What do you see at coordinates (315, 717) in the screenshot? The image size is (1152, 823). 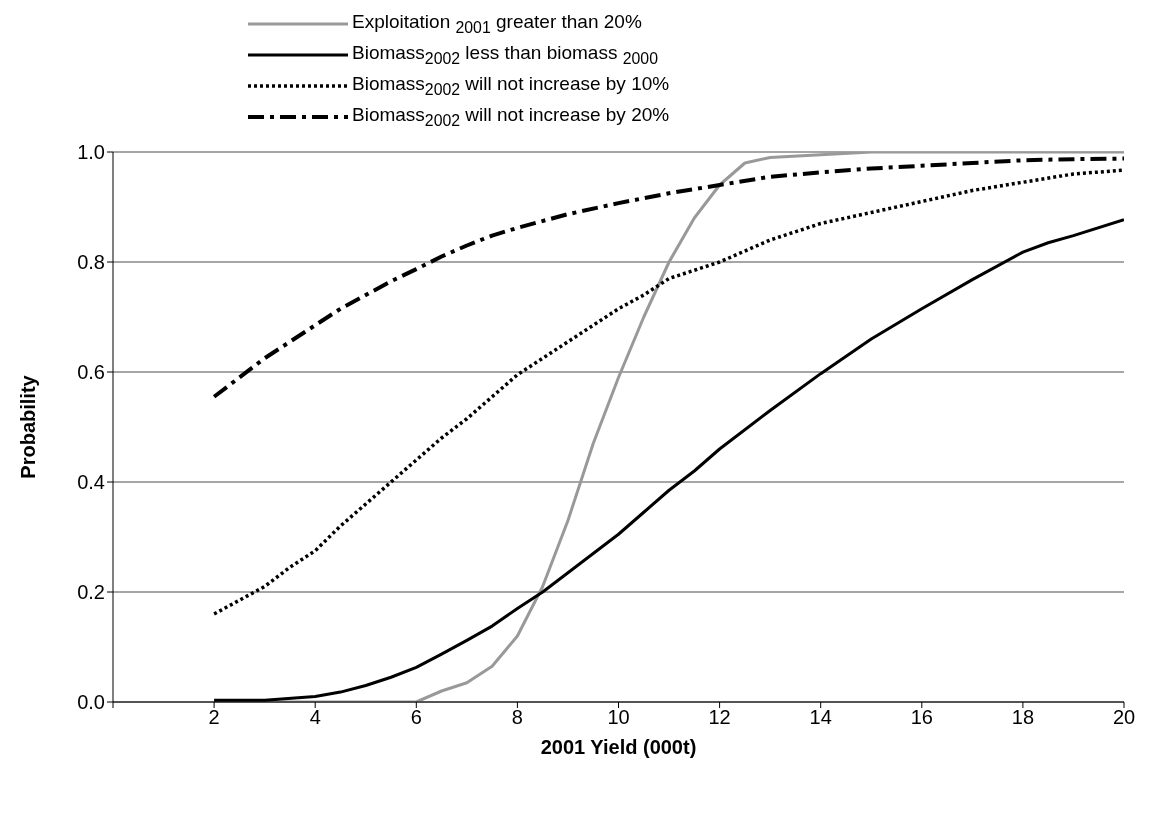 I see `x-tick-label: 4` at bounding box center [315, 717].